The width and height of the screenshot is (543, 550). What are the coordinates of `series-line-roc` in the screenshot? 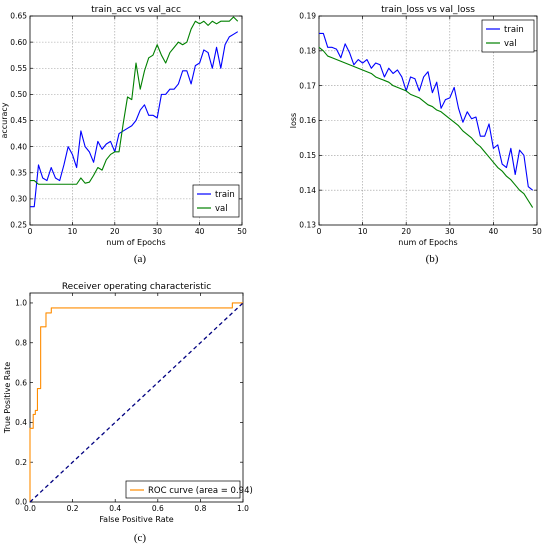 It's located at (136, 402).